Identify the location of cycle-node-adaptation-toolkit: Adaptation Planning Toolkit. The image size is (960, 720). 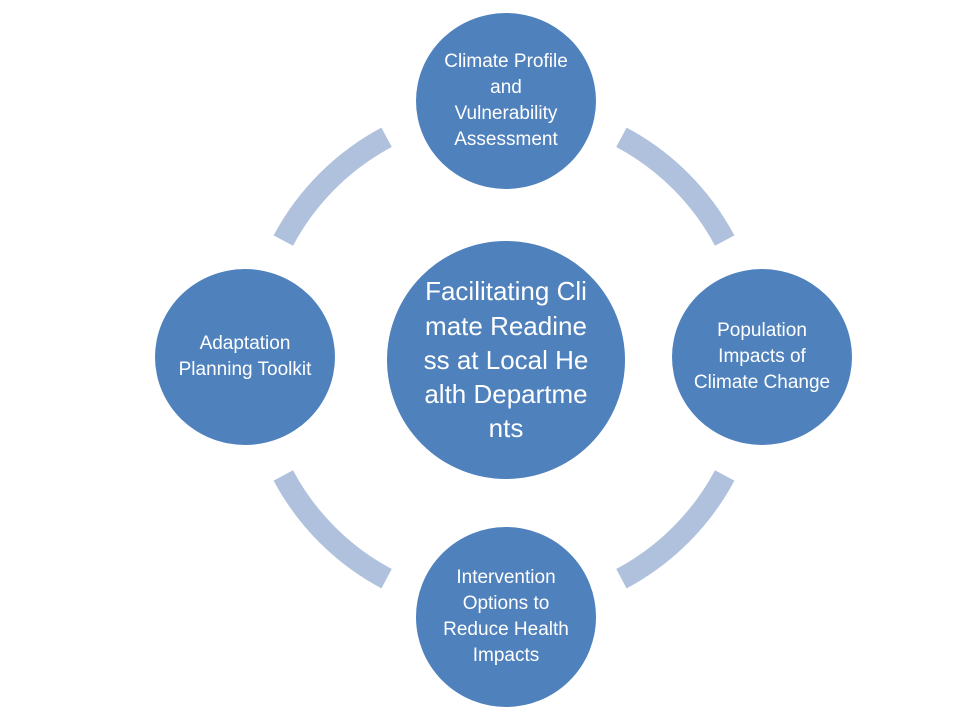
(245, 357).